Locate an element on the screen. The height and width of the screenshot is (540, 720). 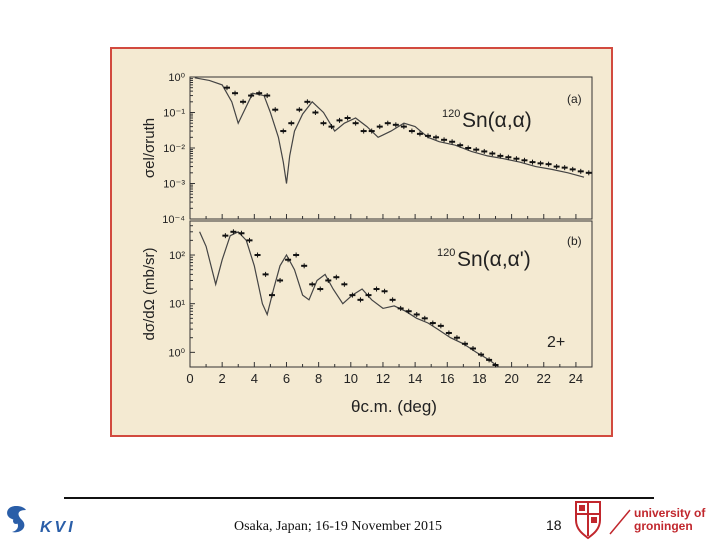
x-tick-label: 12 is located at coordinates (383, 378).